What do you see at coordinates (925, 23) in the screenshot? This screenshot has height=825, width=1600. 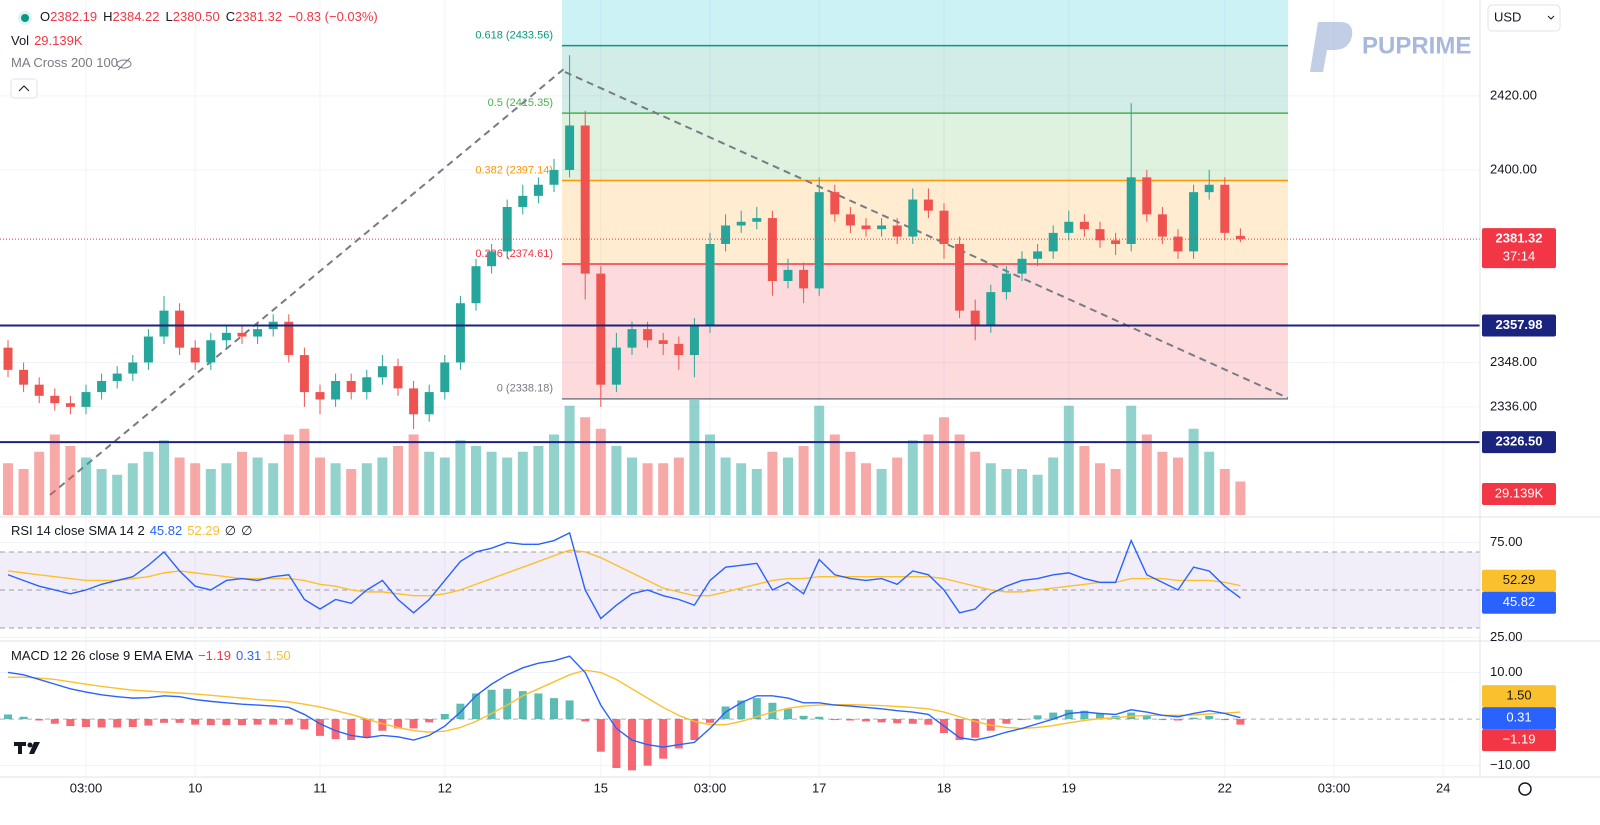 I see `fib-top-zone` at bounding box center [925, 23].